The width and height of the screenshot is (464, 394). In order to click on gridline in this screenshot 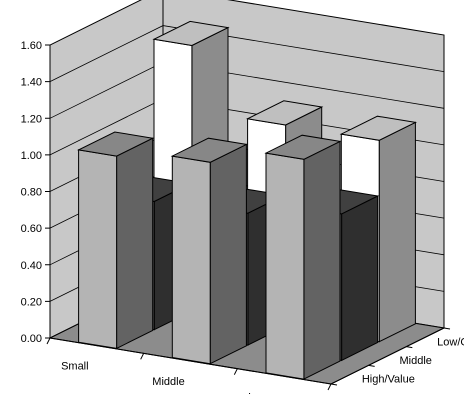, I will do `click(247, 53)`.